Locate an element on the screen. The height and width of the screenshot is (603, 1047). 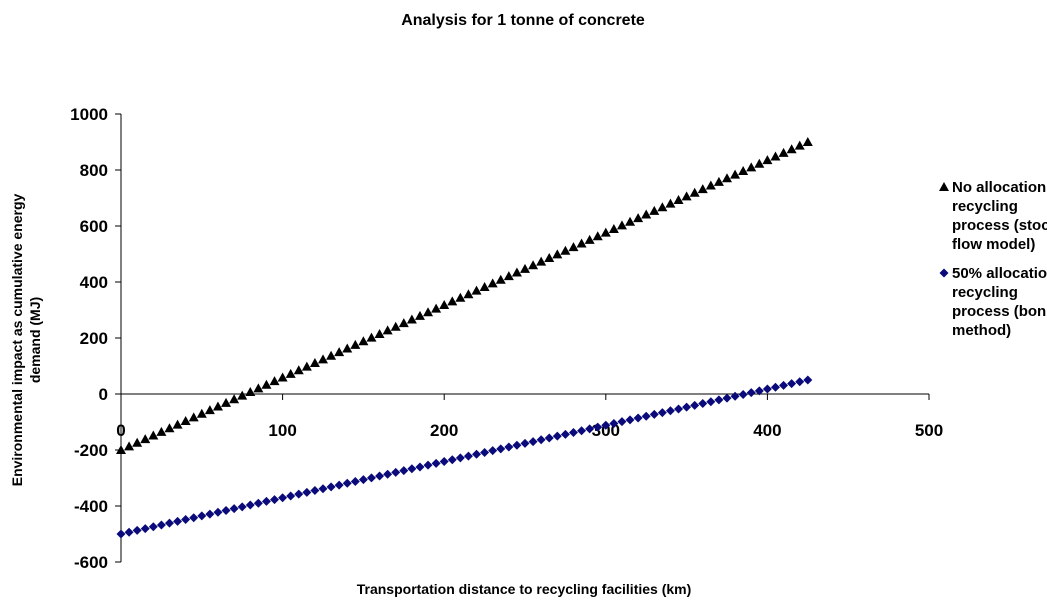
y-tick-label: 0 is located at coordinates (103, 394).